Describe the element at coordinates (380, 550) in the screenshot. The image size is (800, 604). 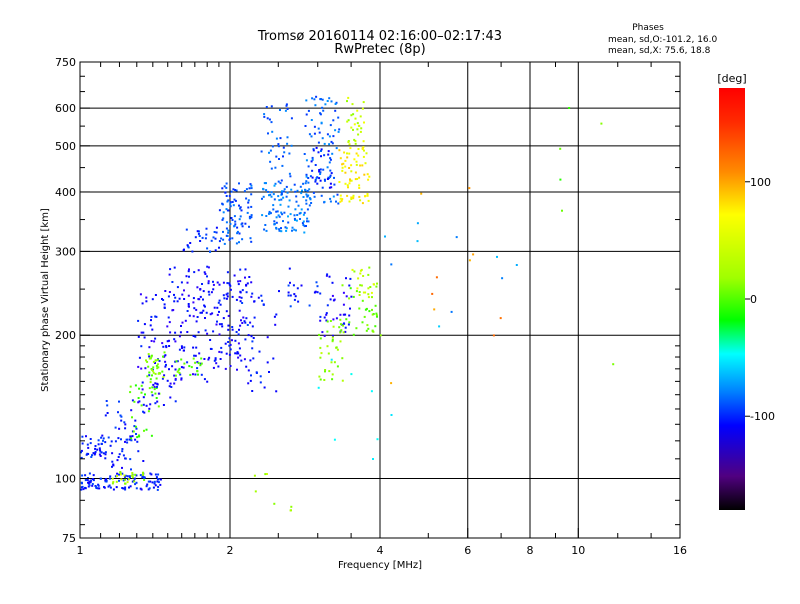
I see `x-tick-label: 4` at that location.